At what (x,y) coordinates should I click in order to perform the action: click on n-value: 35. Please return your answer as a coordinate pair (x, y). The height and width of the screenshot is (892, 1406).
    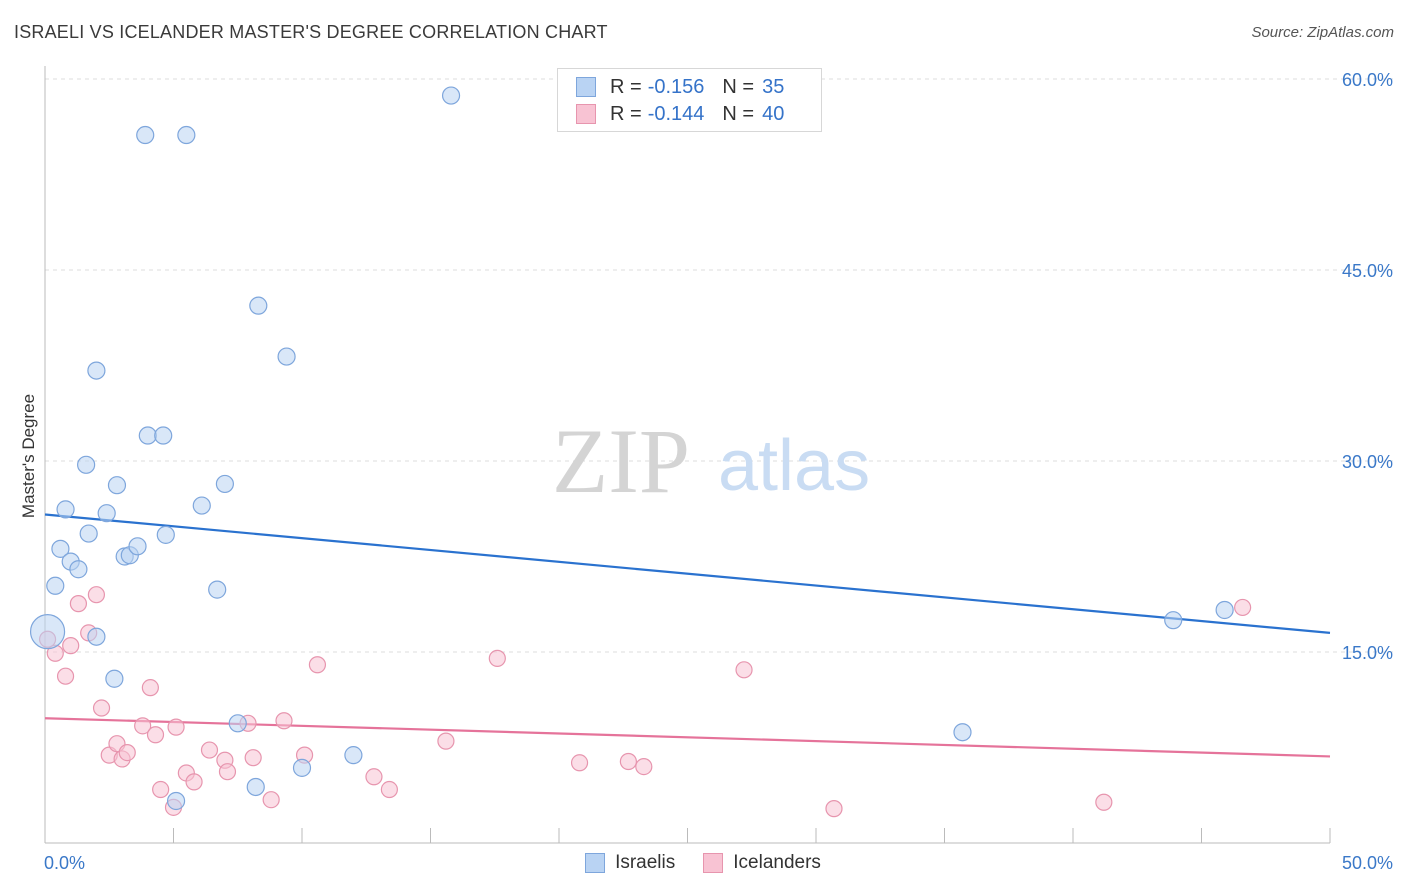
    Looking at the image, I should click on (773, 86).